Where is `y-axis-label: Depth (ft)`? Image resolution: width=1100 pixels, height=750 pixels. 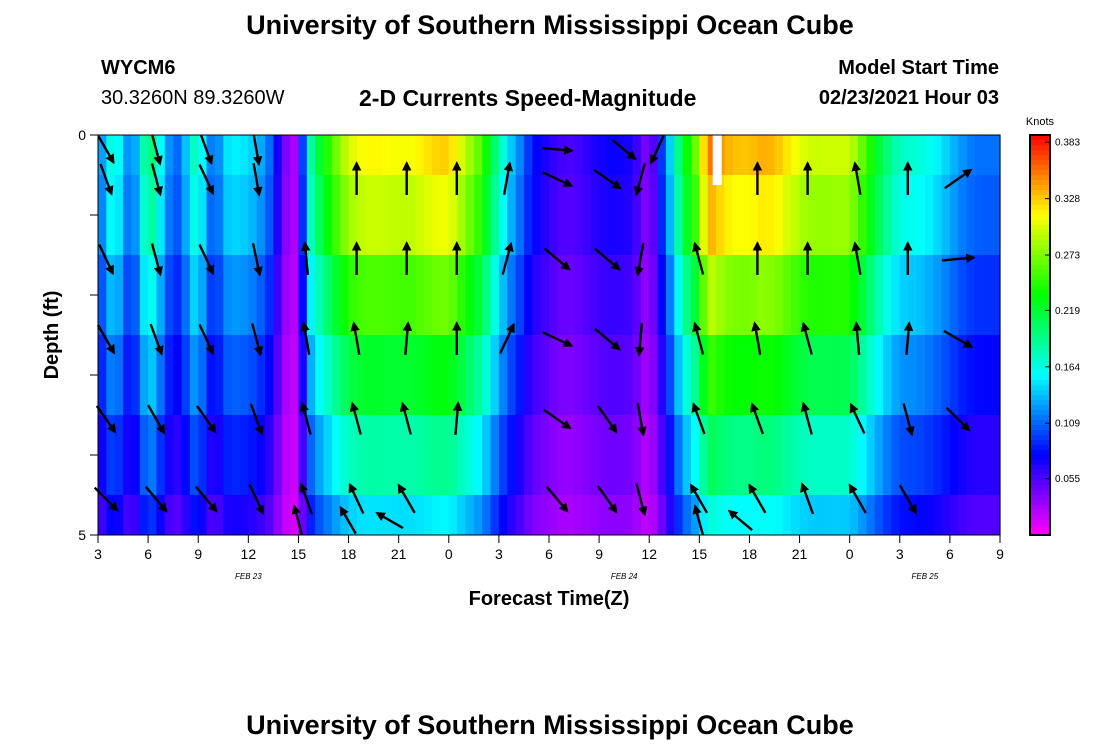 y-axis-label: Depth (ft) is located at coordinates (52, 335).